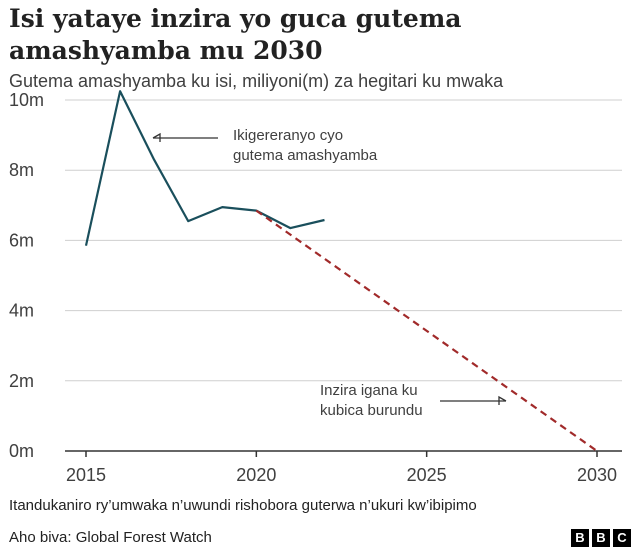 This screenshot has width=640, height=548. I want to click on bbc-logo: B B C, so click(601, 538).